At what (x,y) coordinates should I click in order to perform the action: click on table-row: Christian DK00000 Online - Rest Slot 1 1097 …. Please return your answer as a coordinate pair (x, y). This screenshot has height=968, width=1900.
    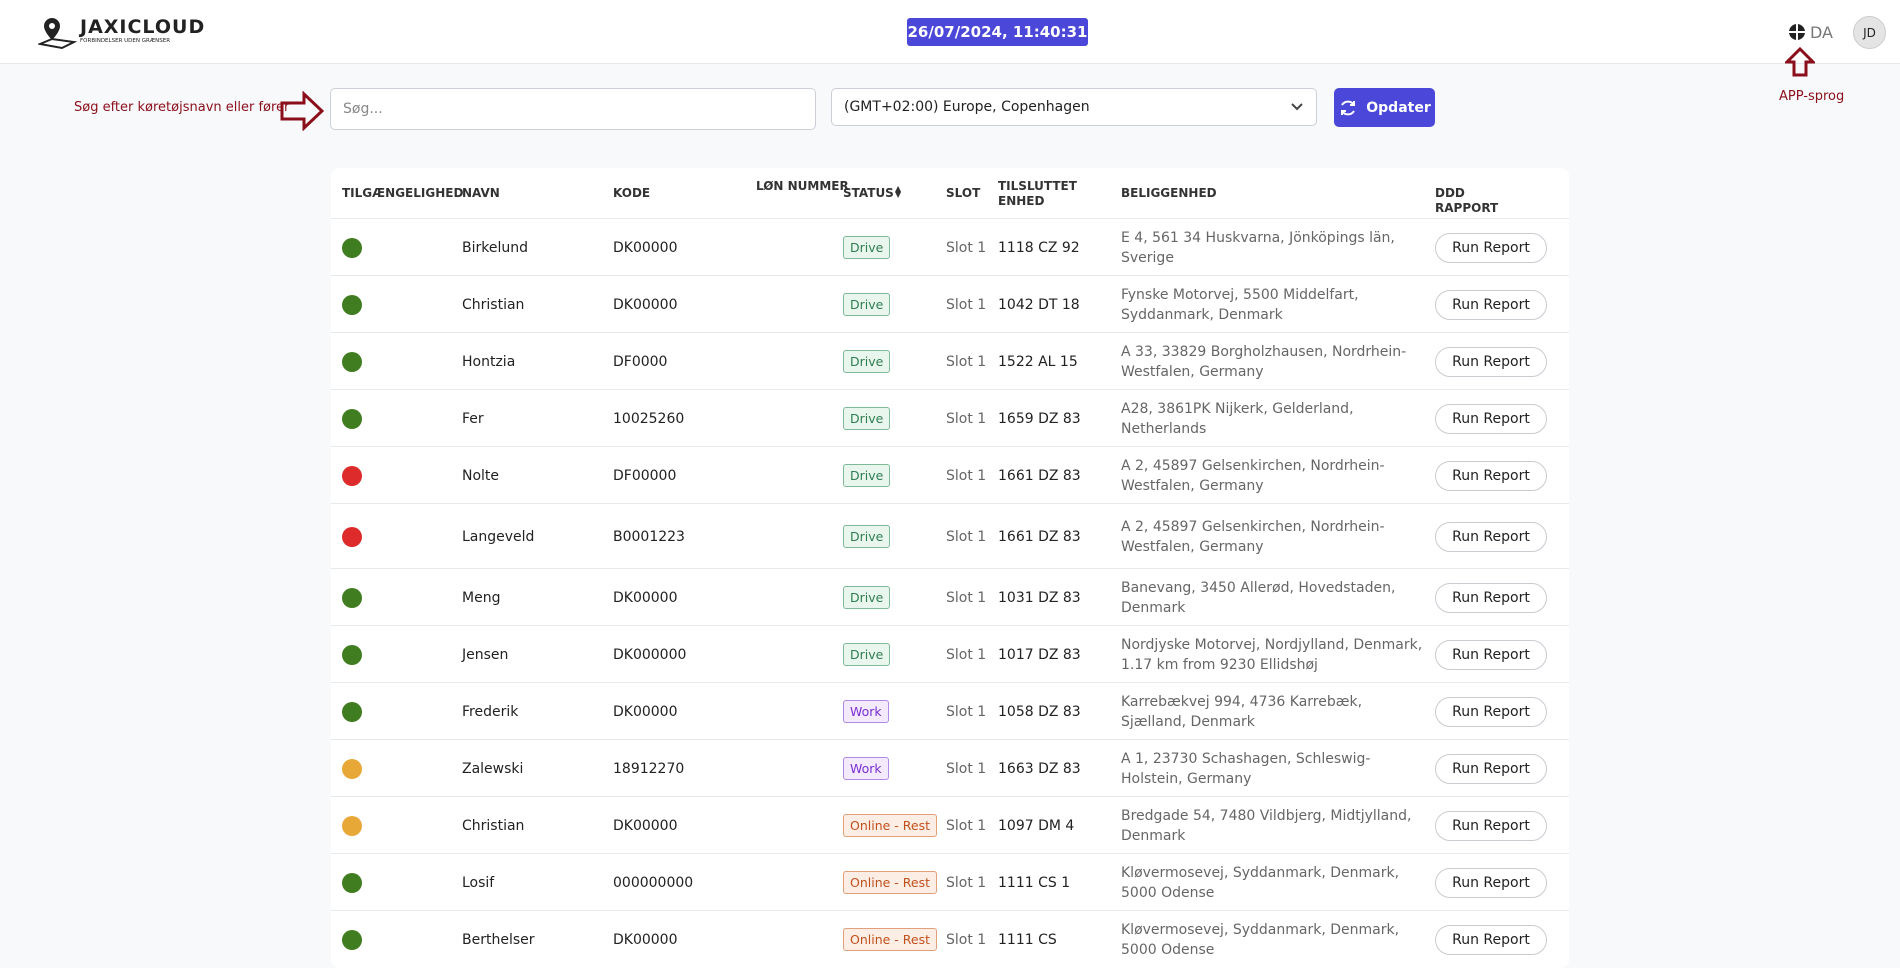
    Looking at the image, I should click on (950, 825).